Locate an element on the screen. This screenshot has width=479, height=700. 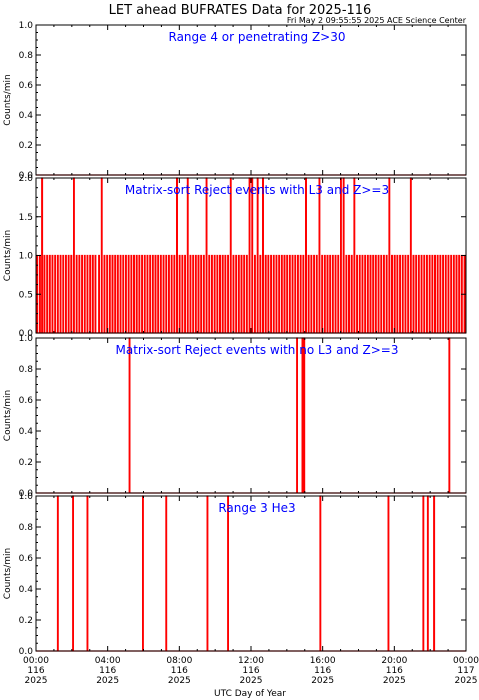
y-tick-label: 2.0 is located at coordinates (26, 179).